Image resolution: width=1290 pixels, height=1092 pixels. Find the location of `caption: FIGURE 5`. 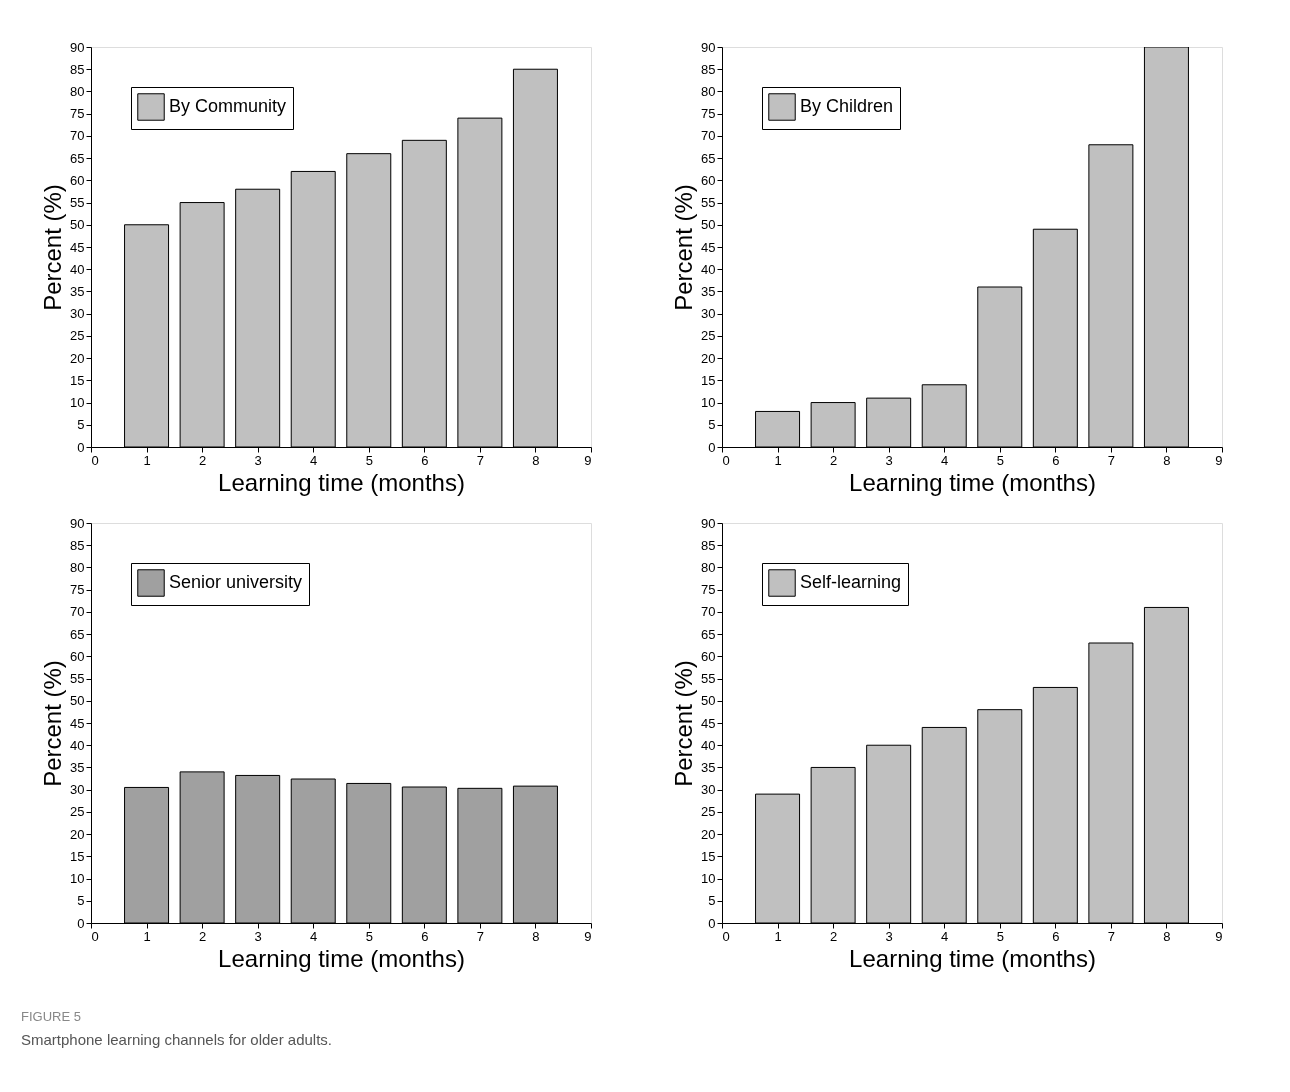

caption: FIGURE 5 is located at coordinates (51, 1016).